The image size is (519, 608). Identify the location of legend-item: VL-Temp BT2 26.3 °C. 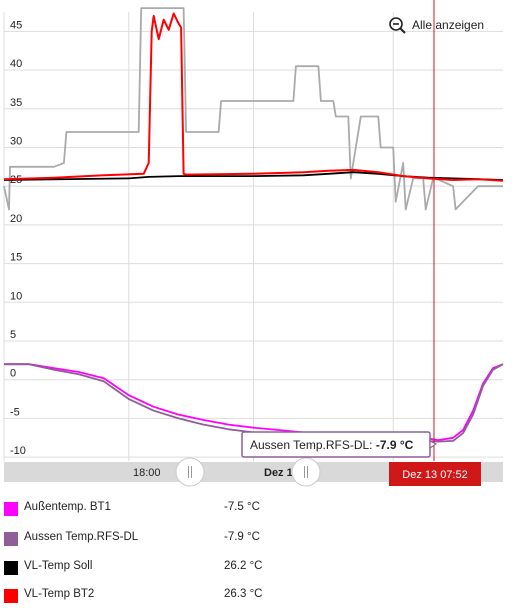
(259, 596).